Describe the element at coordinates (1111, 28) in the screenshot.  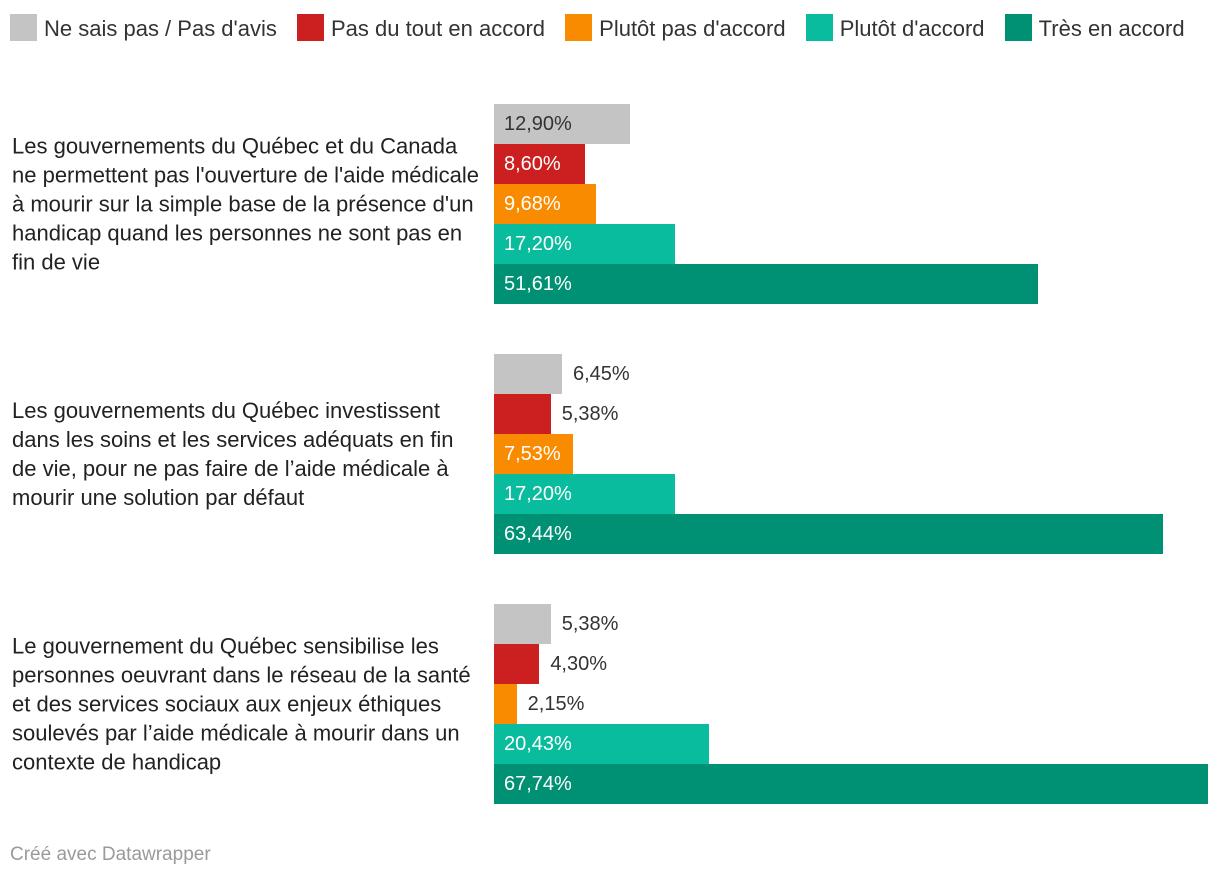
I see `legend-label: Très en accord` at that location.